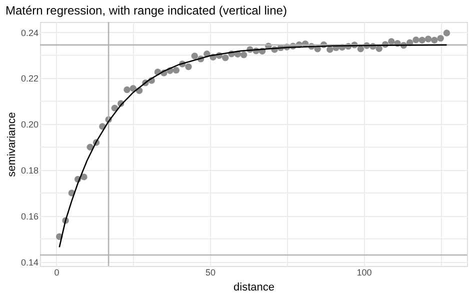 The height and width of the screenshot is (296, 474). I want to click on x-tick-label: 100, so click(364, 273).